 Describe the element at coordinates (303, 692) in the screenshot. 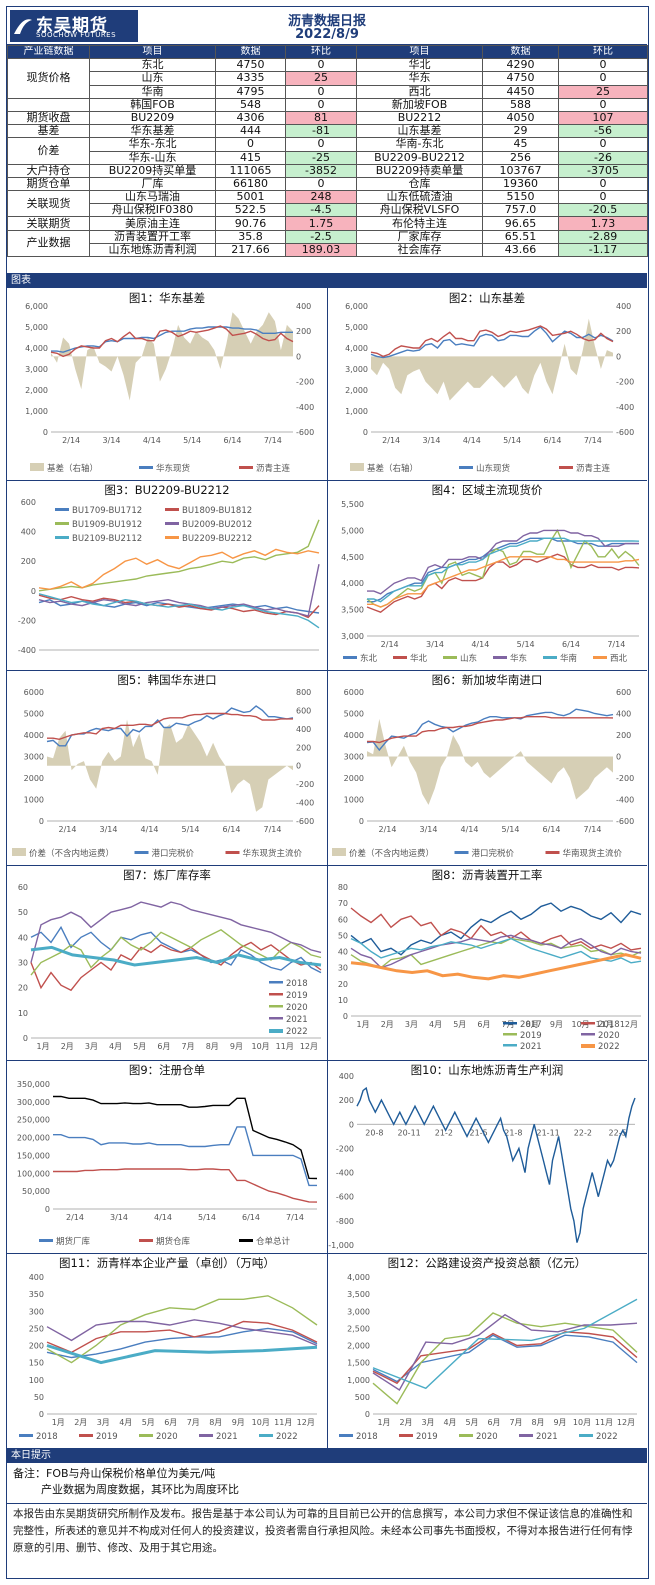

I see `y2-tick-label: 800` at that location.